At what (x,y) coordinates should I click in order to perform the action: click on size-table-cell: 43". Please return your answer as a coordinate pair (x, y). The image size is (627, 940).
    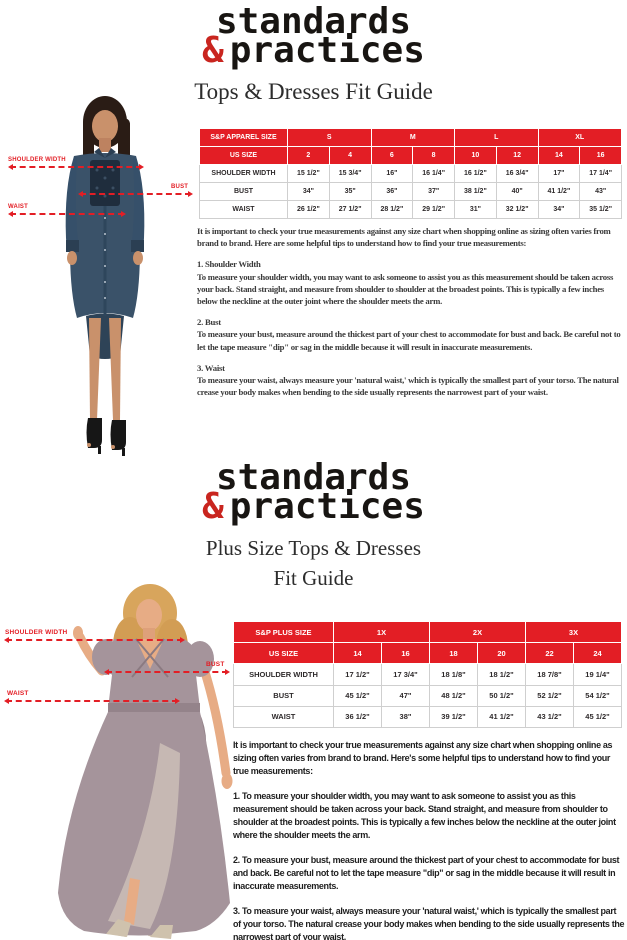
    Looking at the image, I should click on (600, 191).